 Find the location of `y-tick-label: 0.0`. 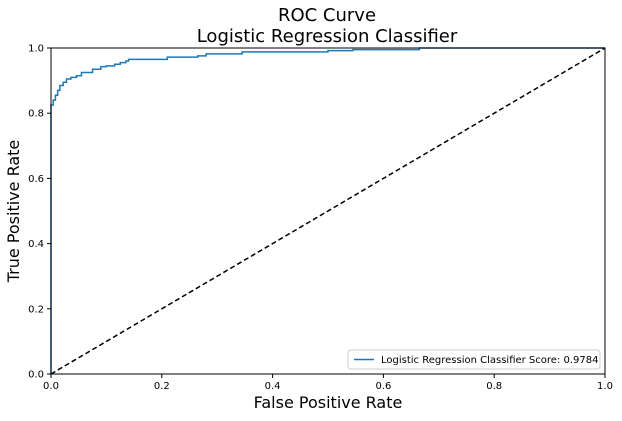

y-tick-label: 0.0 is located at coordinates (36, 375).